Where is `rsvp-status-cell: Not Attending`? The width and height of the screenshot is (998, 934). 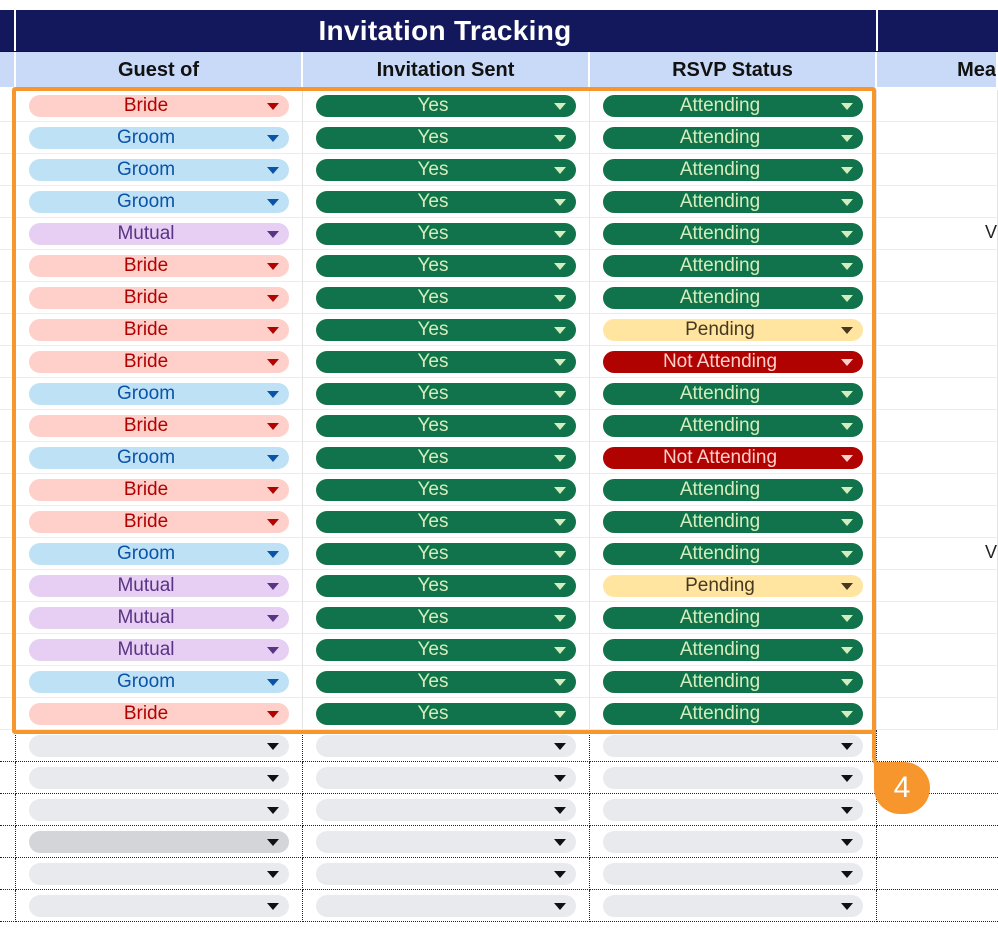 rsvp-status-cell: Not Attending is located at coordinates (733, 458).